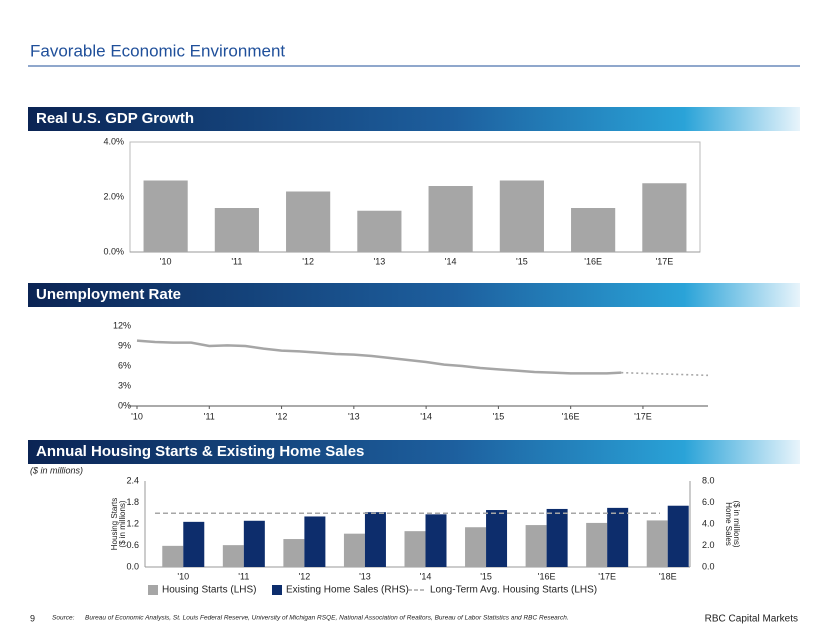 The image size is (820, 644). Describe the element at coordinates (708, 545) in the screenshot. I see `y-tick-label: 2.0` at that location.